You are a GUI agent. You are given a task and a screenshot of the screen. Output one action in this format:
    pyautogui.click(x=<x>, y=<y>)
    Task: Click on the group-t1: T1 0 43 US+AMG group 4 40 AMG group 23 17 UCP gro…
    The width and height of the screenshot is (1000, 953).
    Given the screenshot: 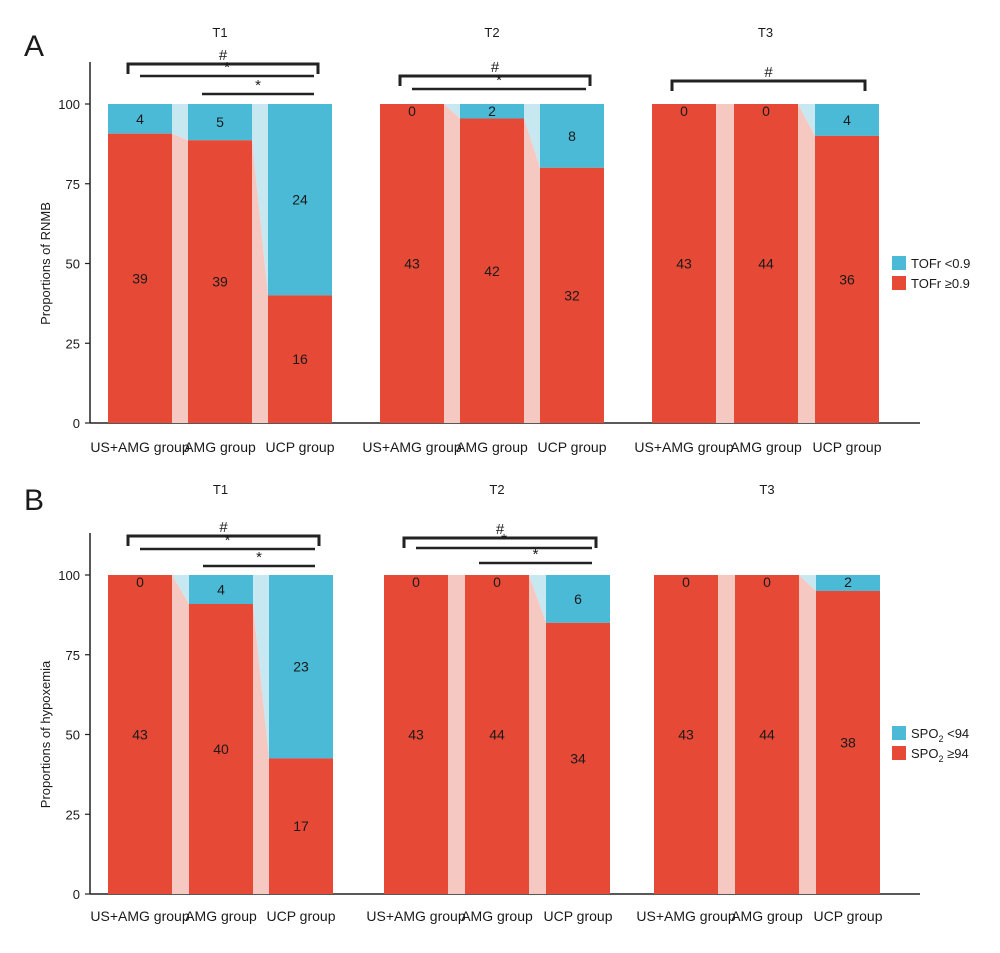 What is the action you would take?
    pyautogui.click(x=212, y=703)
    